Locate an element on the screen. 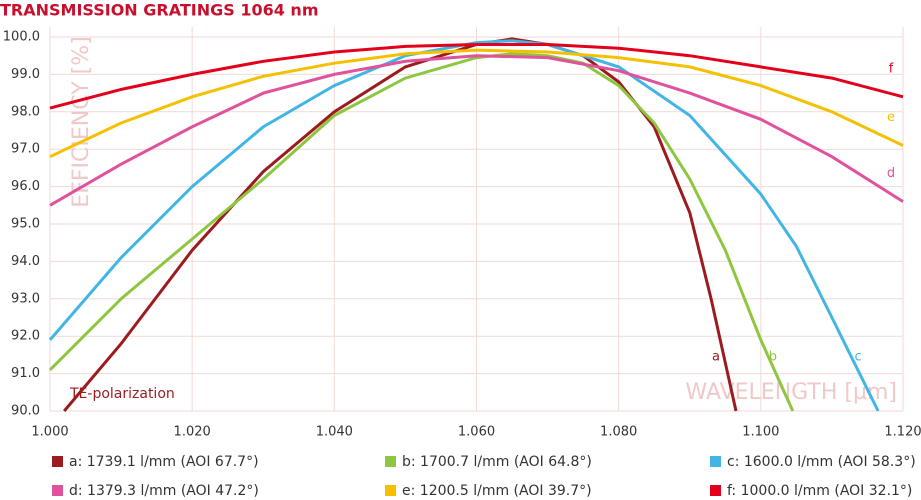 Image resolution: width=921 pixels, height=500 pixels. x-axis-title: WAVELENGTH [µm] is located at coordinates (791, 392).